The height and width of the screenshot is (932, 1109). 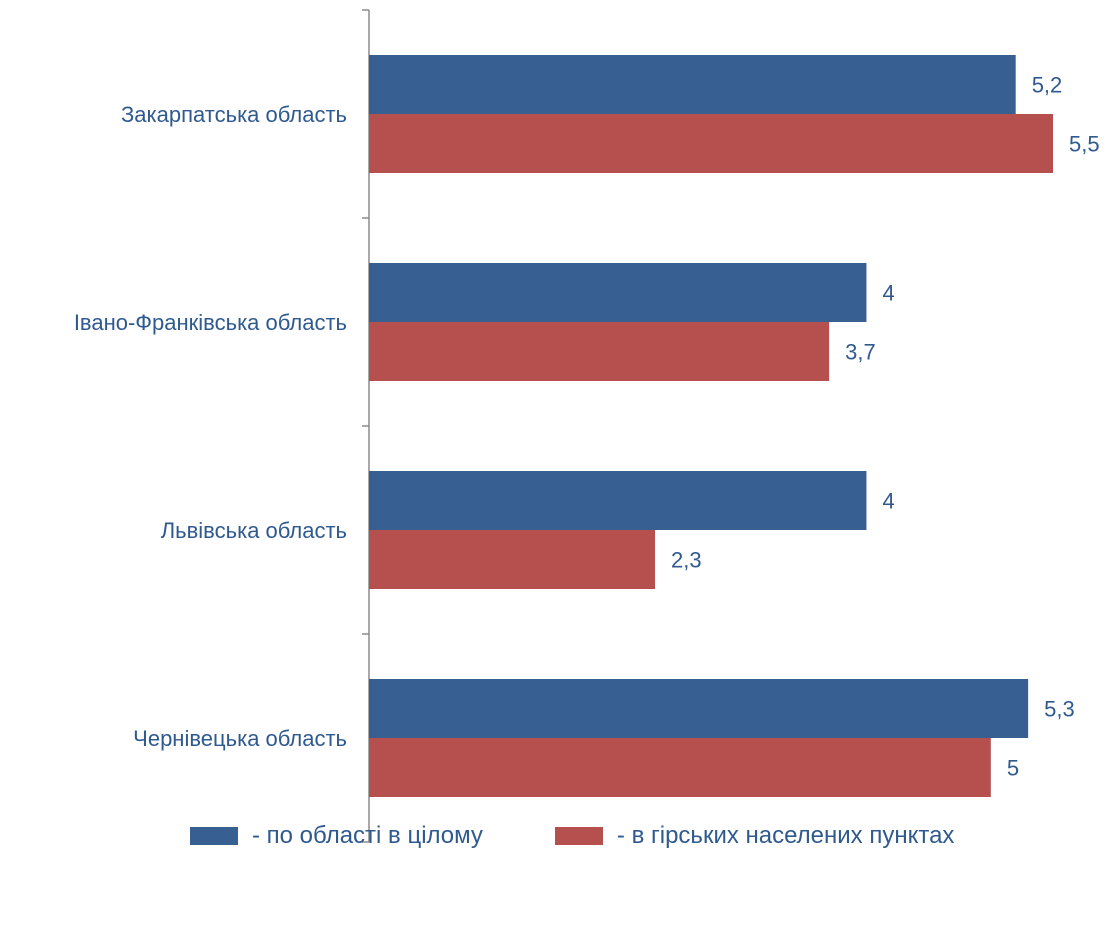 What do you see at coordinates (210, 322) in the screenshot?
I see `category-label: Івано-Франківська область` at bounding box center [210, 322].